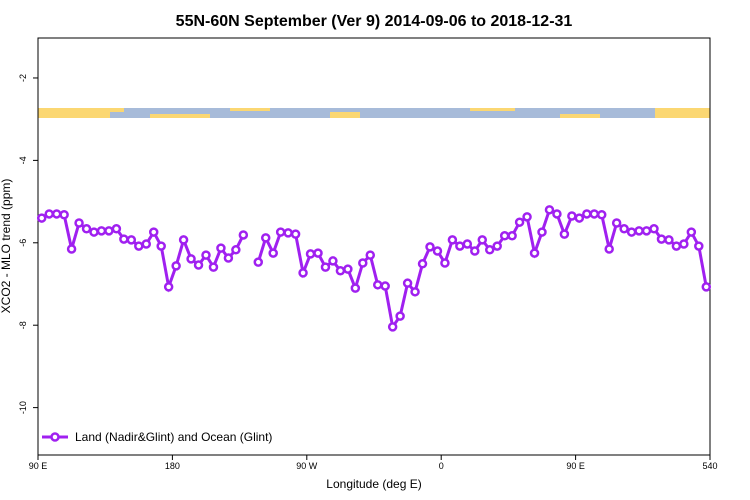  I want to click on x-axis-label: Longitude (deg E), so click(373, 484).